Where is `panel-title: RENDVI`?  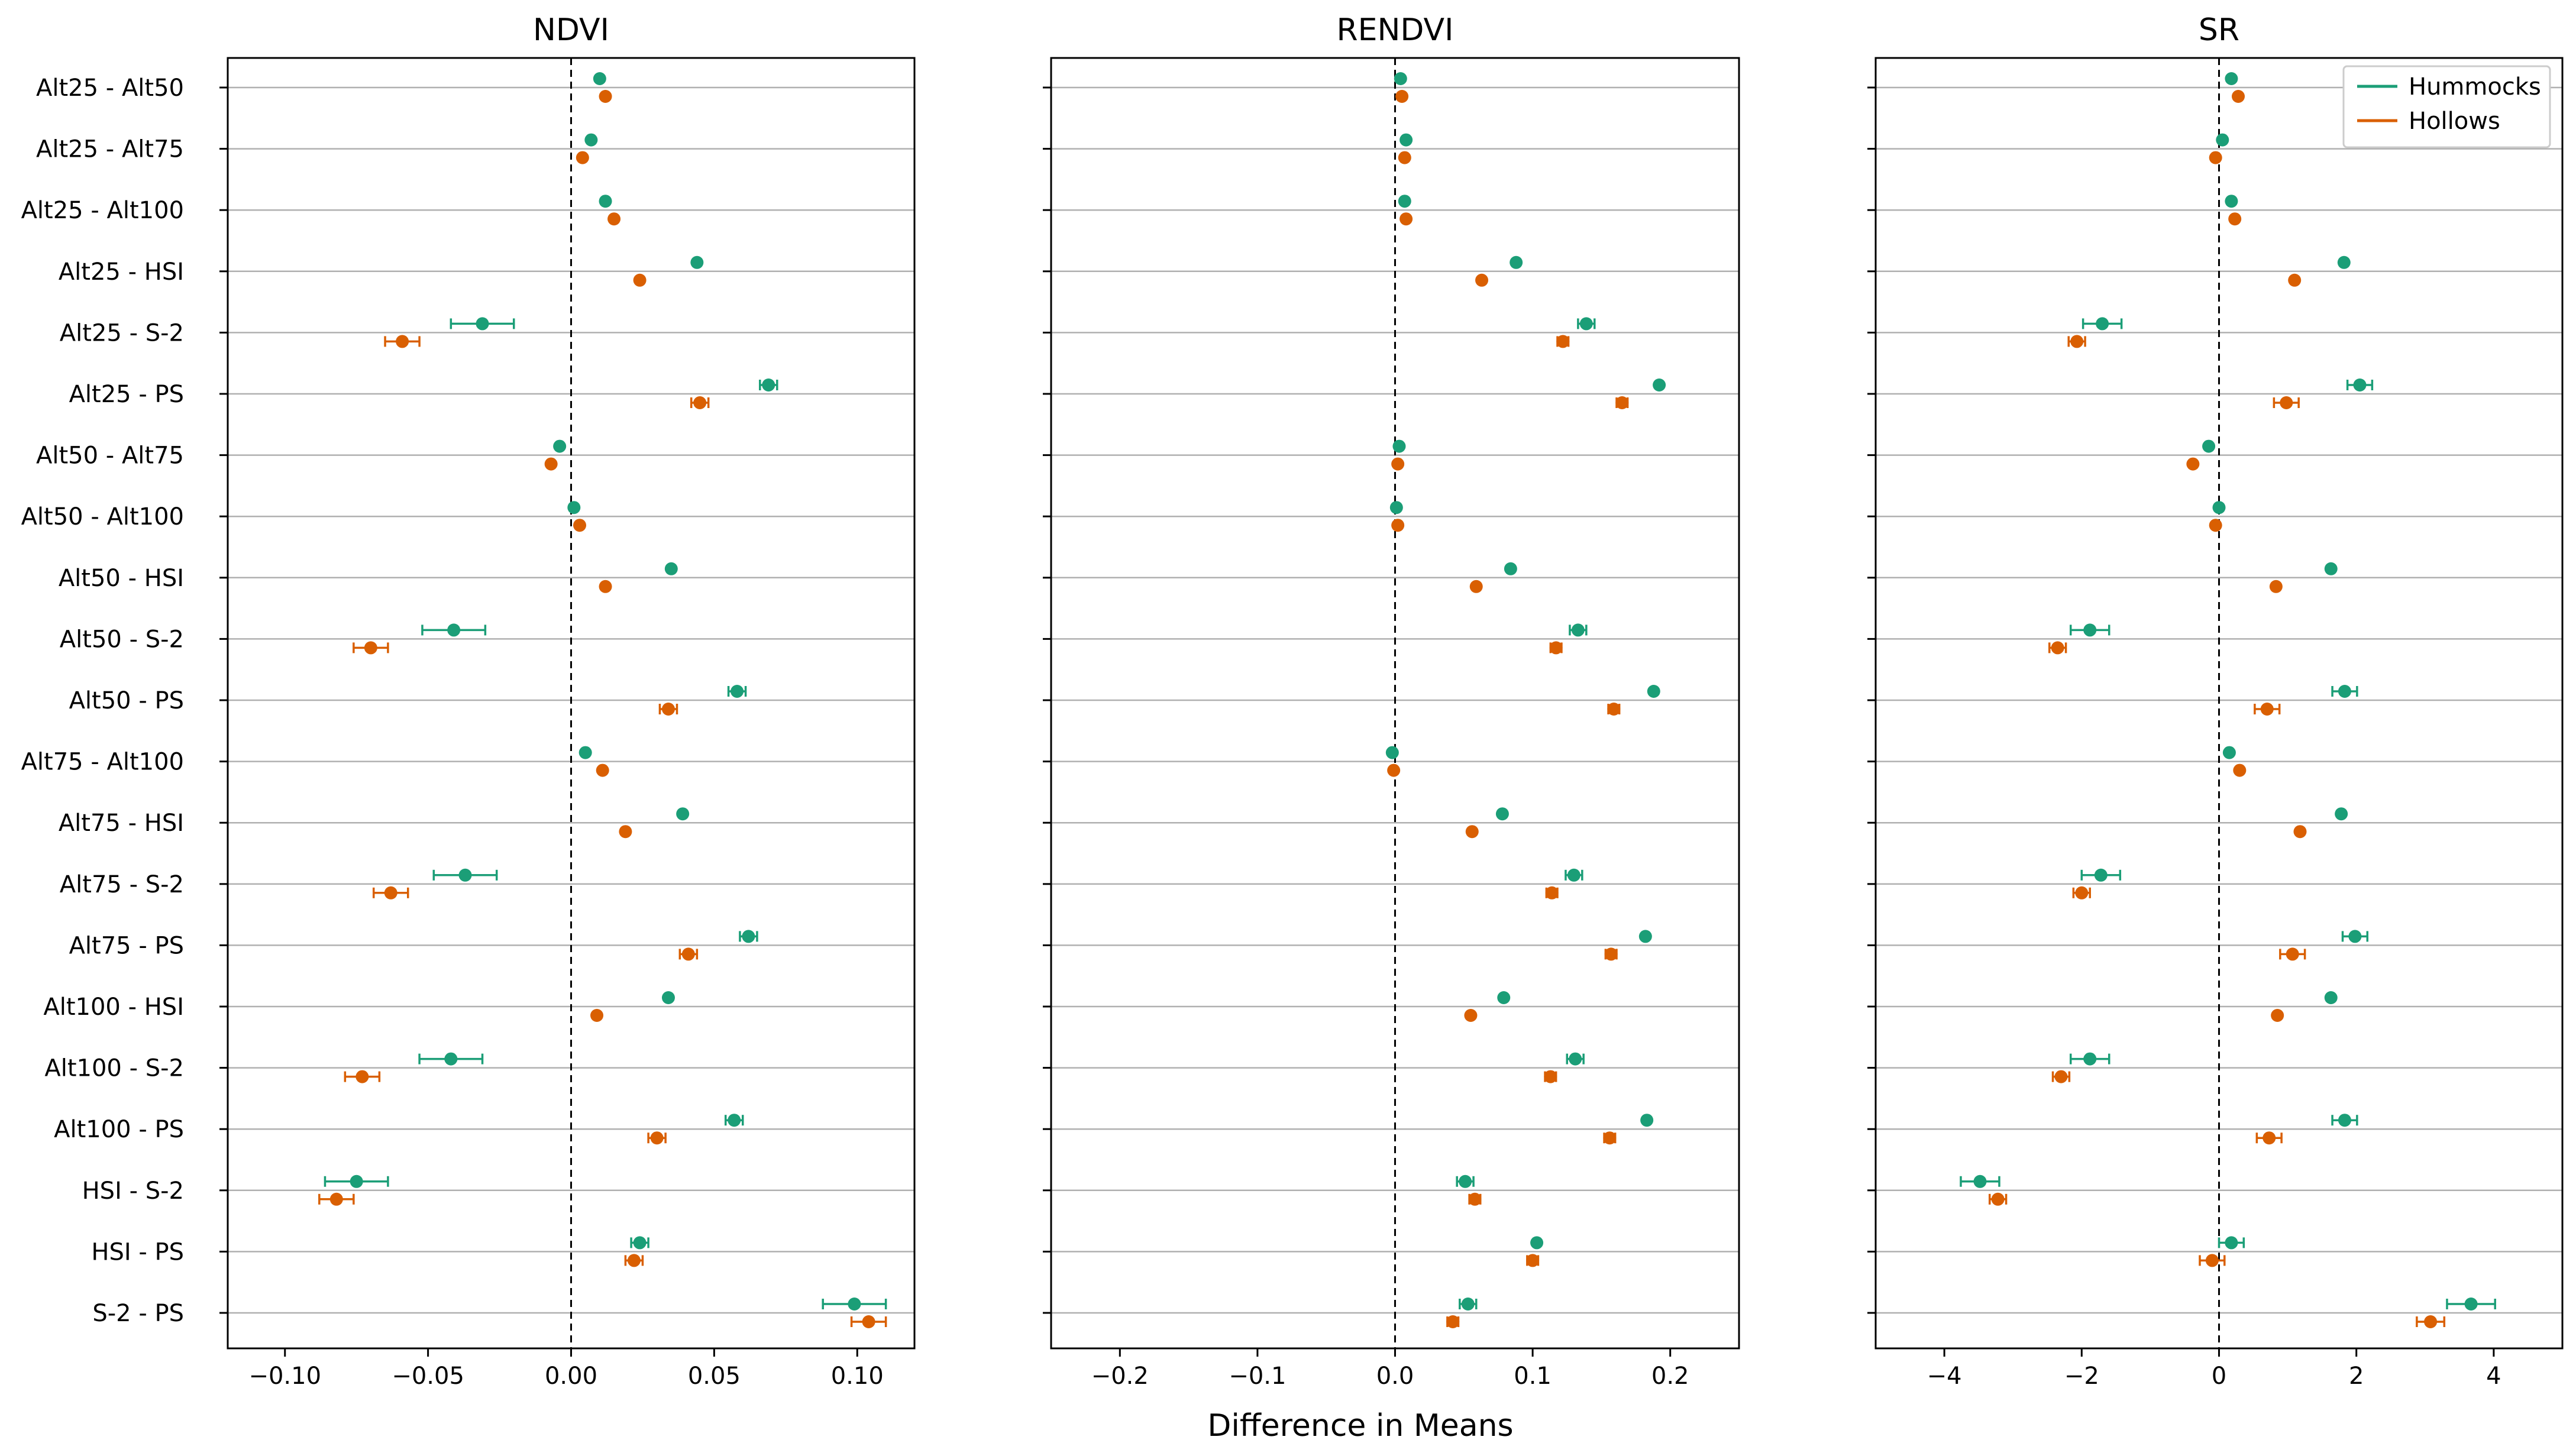 panel-title: RENDVI is located at coordinates (1395, 30).